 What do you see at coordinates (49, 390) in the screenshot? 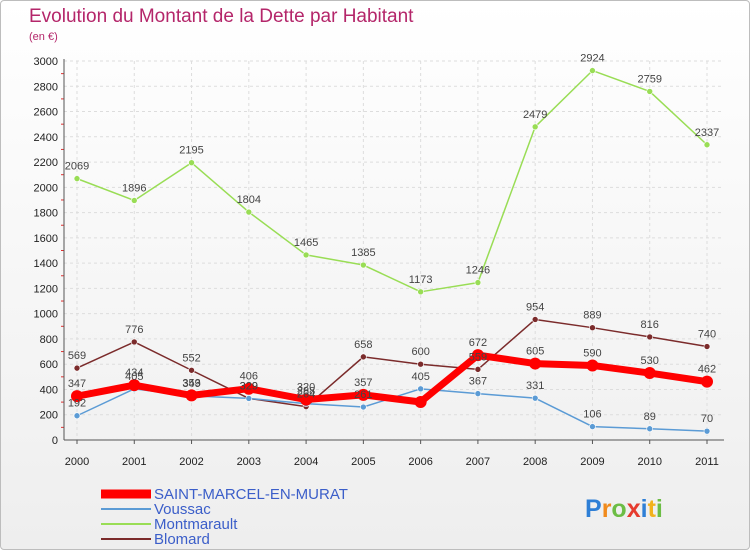
I see `y-tick-label: 400` at bounding box center [49, 390].